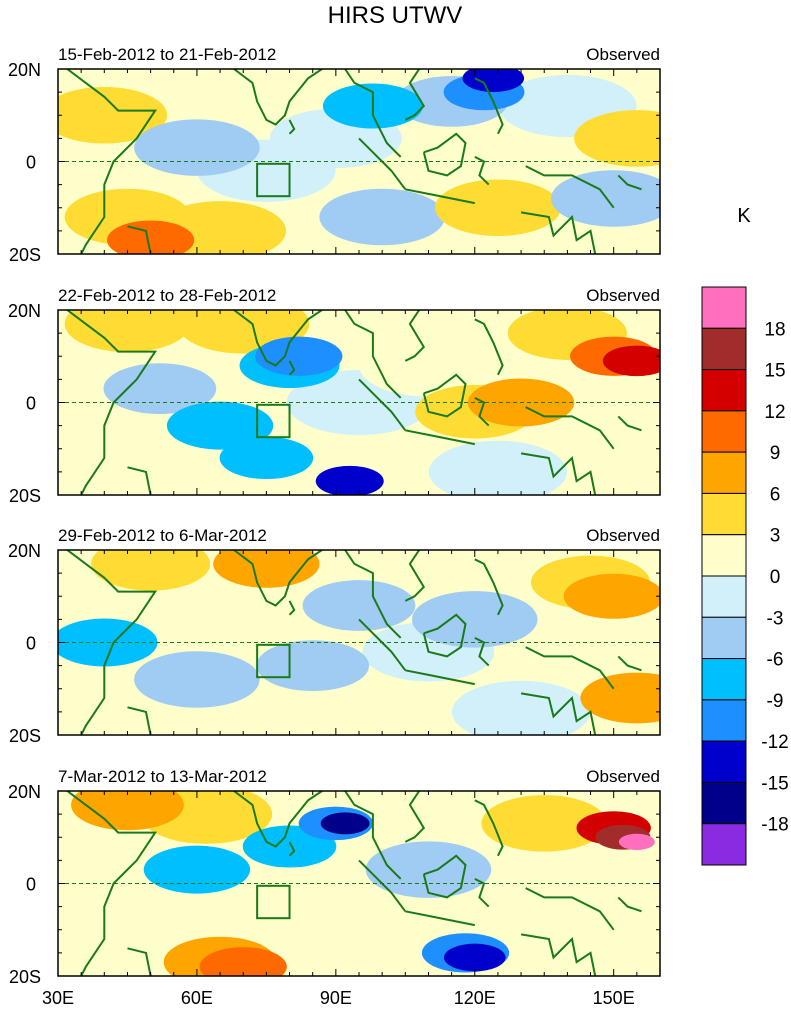 Image resolution: width=791 pixels, height=1013 pixels. I want to click on y-tick-label: 0, so click(31, 163).